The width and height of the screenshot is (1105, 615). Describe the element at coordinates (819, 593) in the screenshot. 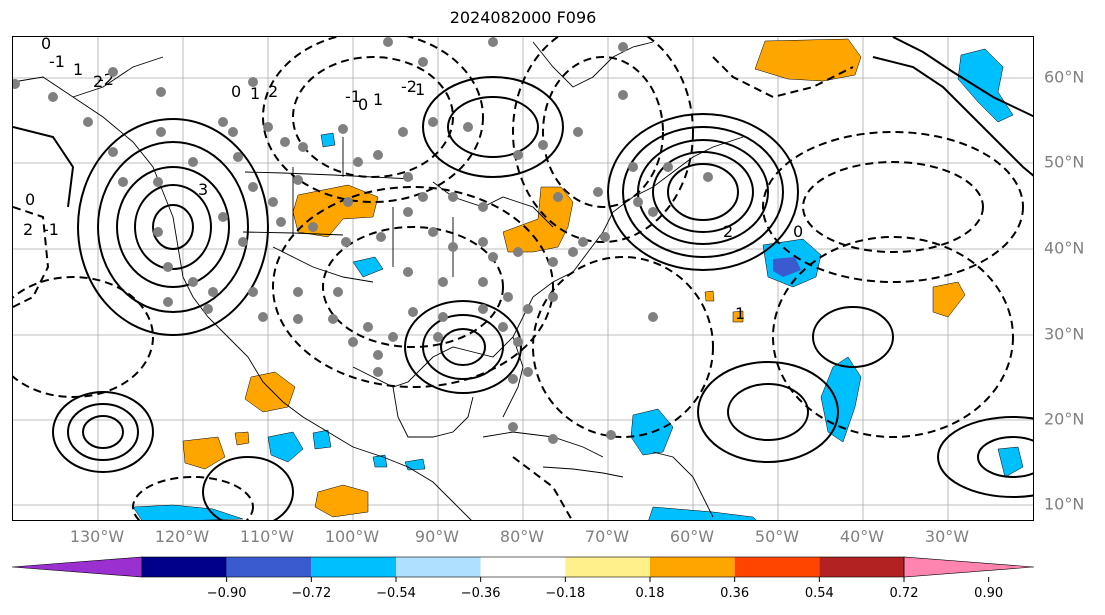

I see `colorbar-tick-label: 0.54` at that location.